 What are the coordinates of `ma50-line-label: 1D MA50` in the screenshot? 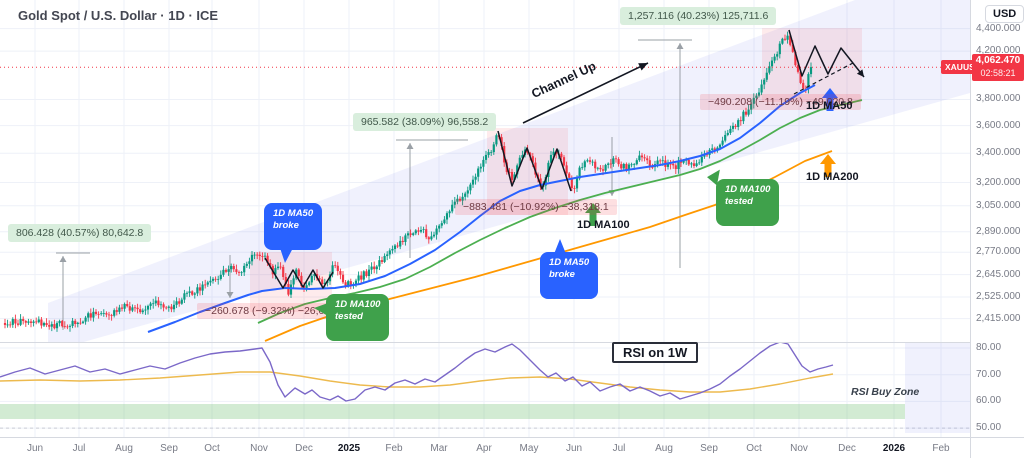 It's located at (829, 106).